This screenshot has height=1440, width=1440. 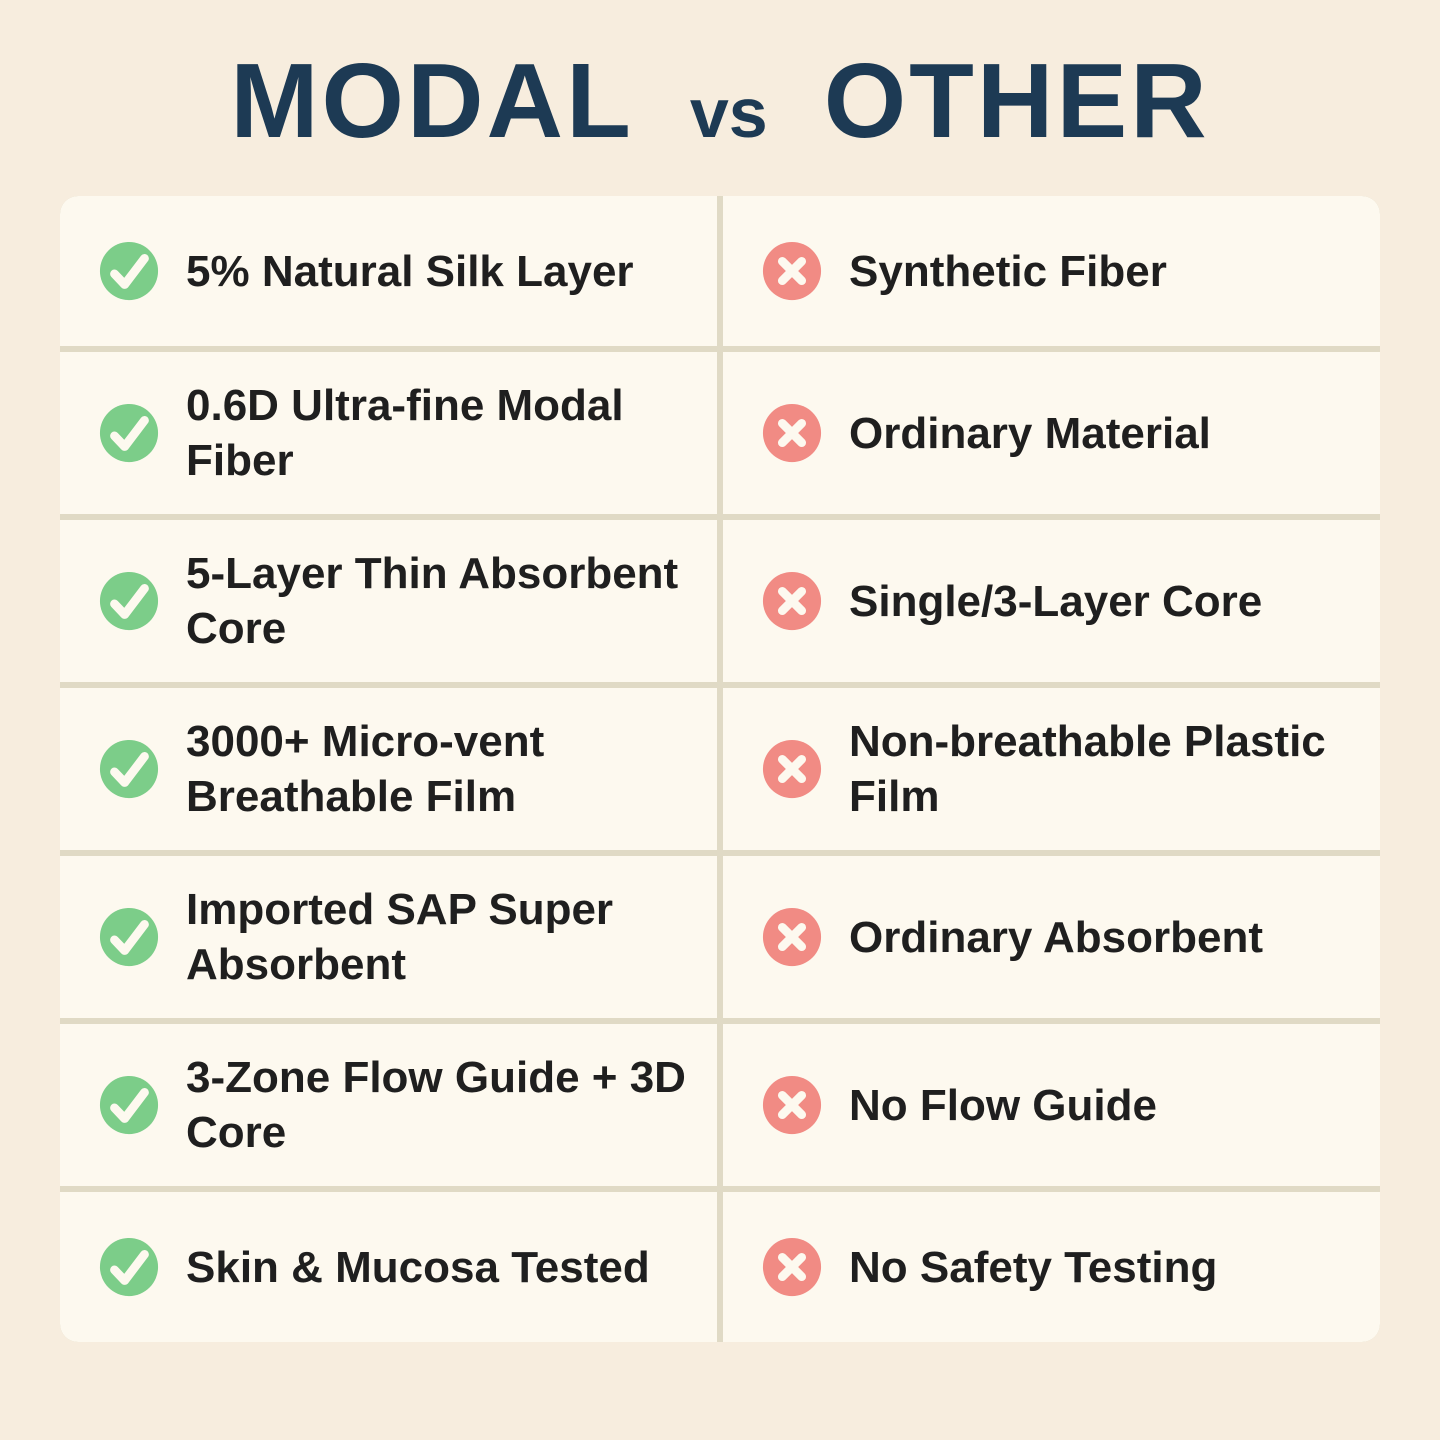 I want to click on table-cell-modal: 3-Zone Flow Guide + 3D Core, so click(x=388, y=1105).